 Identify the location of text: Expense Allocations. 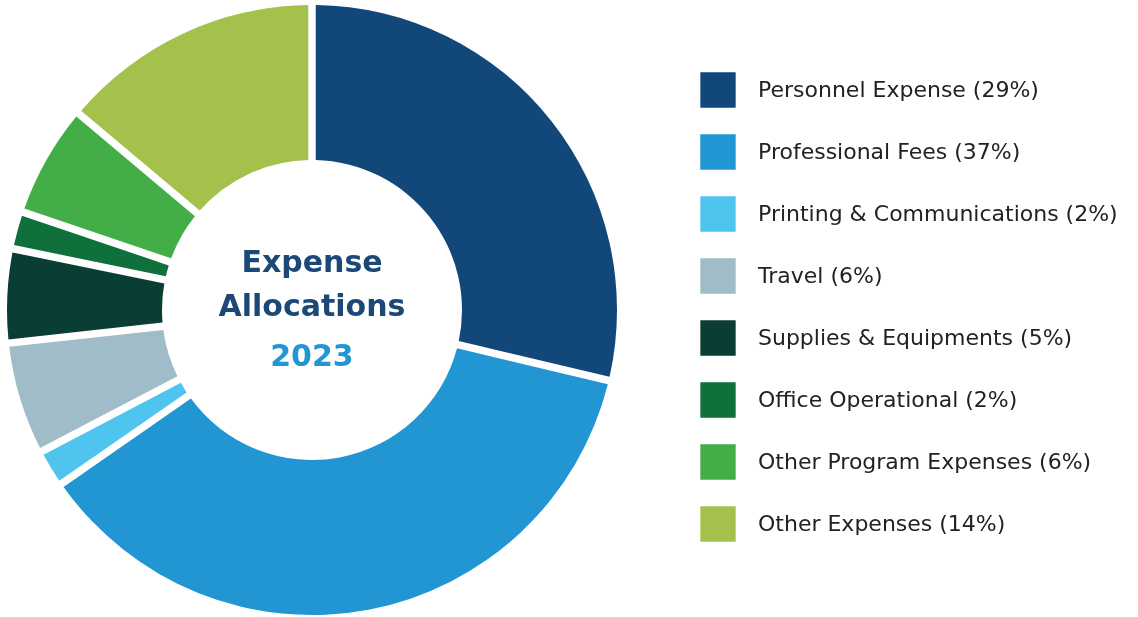
(312, 283).